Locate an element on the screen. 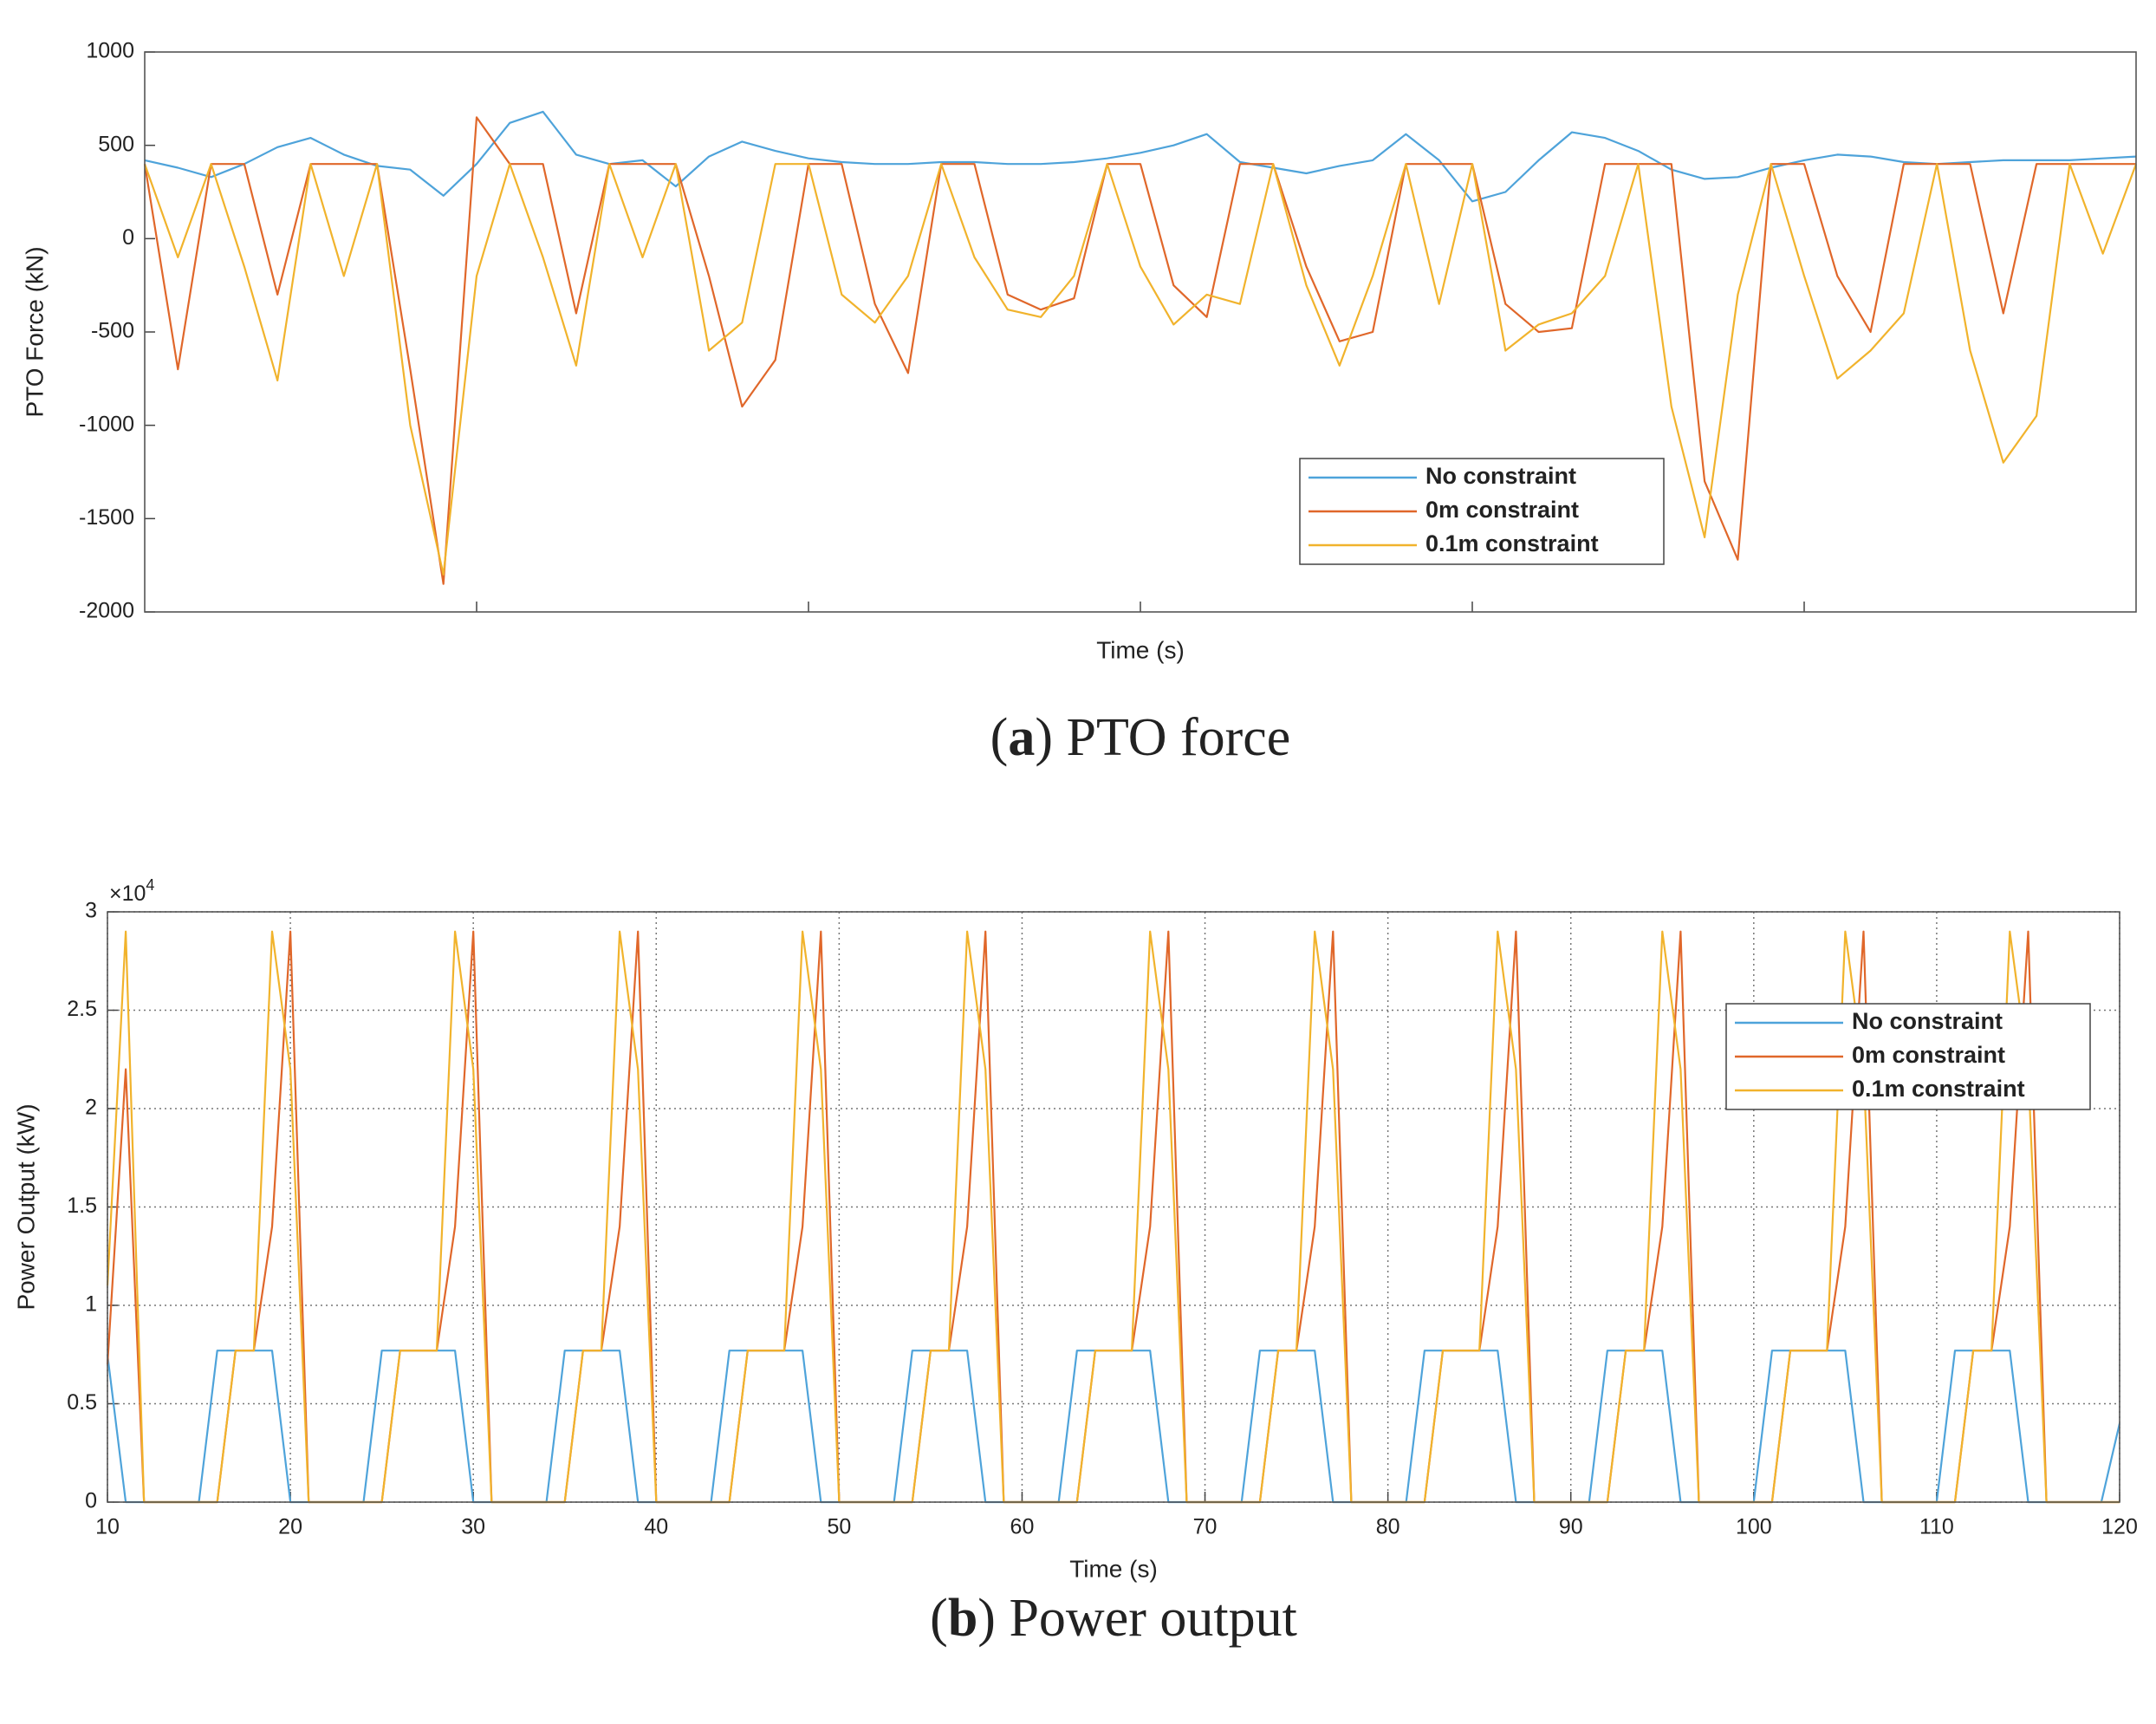  y-tick-label: -1500 is located at coordinates (106, 517).